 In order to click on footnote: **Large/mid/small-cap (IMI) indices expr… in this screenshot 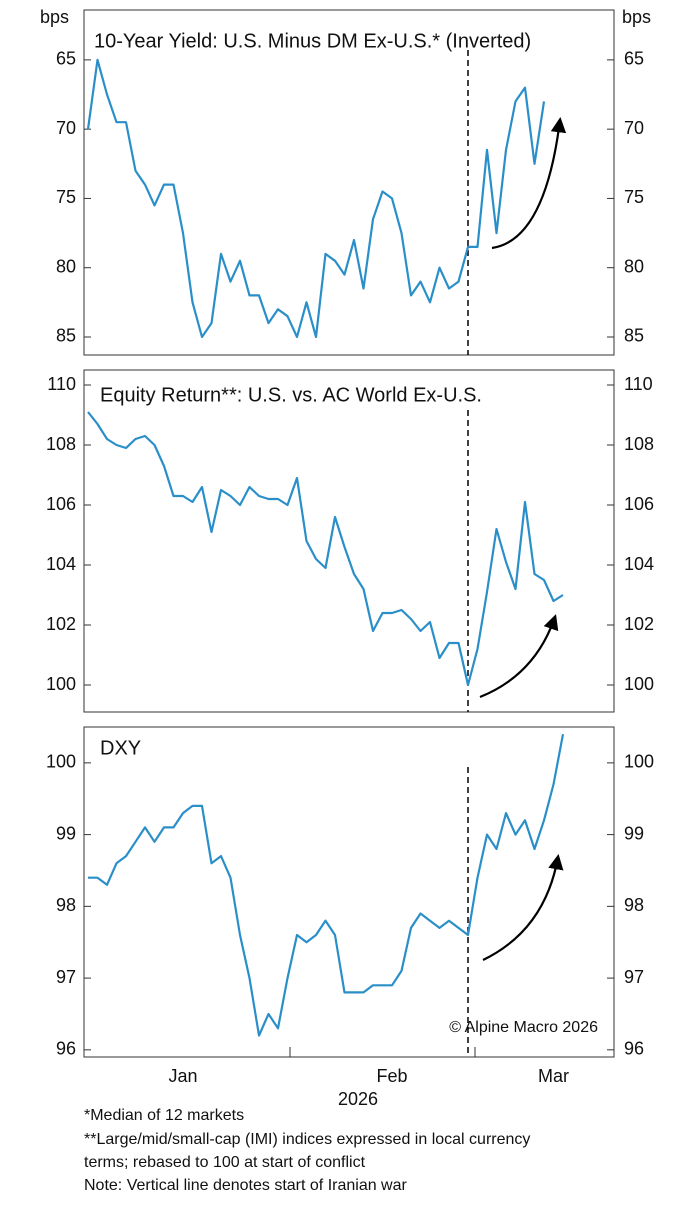, I will do `click(307, 1139)`.